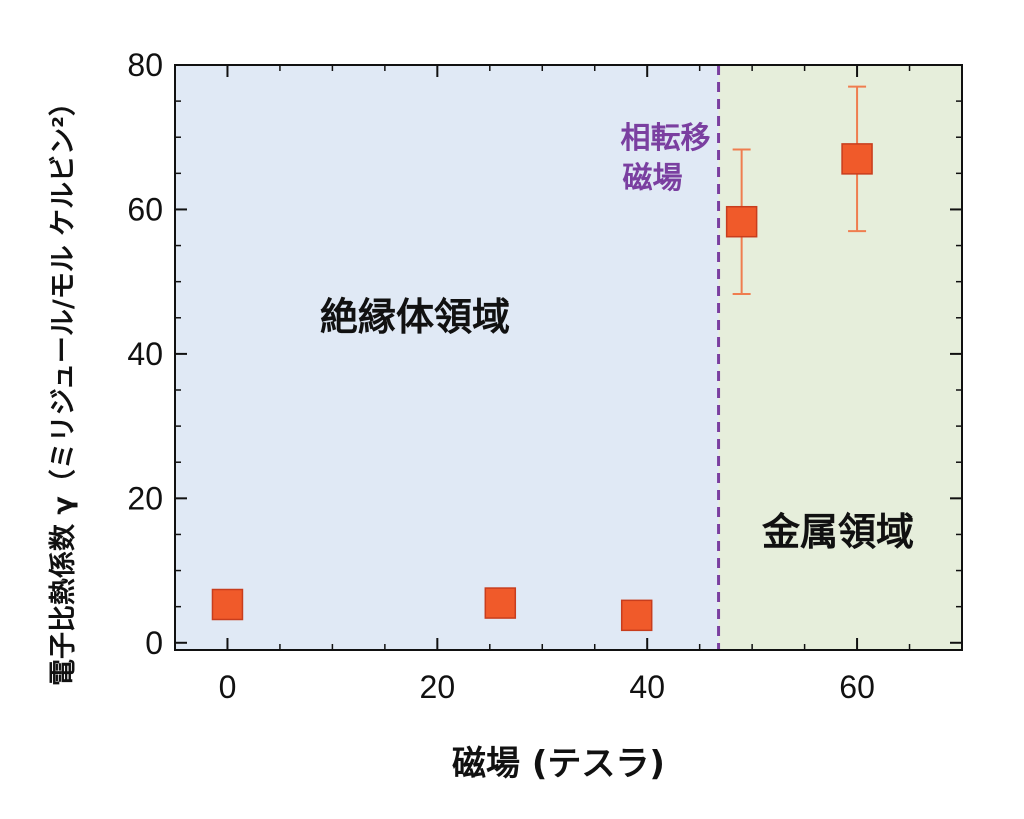 The height and width of the screenshot is (819, 1024). I want to click on y-tick-labels: 0 20 40 60 80, so click(145, 354).